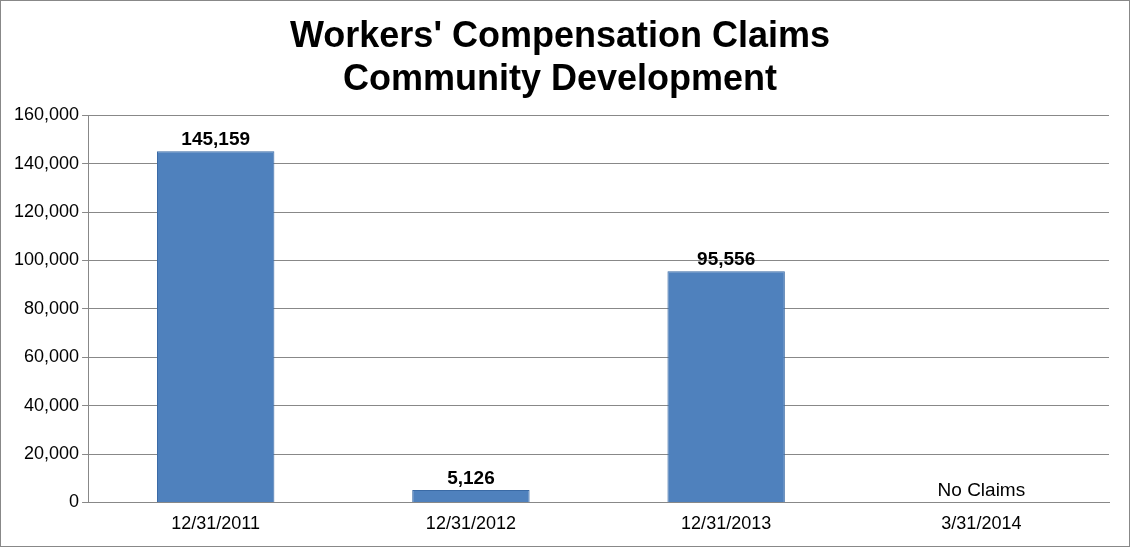 This screenshot has width=1130, height=547. I want to click on data-label: 95,556, so click(726, 259).